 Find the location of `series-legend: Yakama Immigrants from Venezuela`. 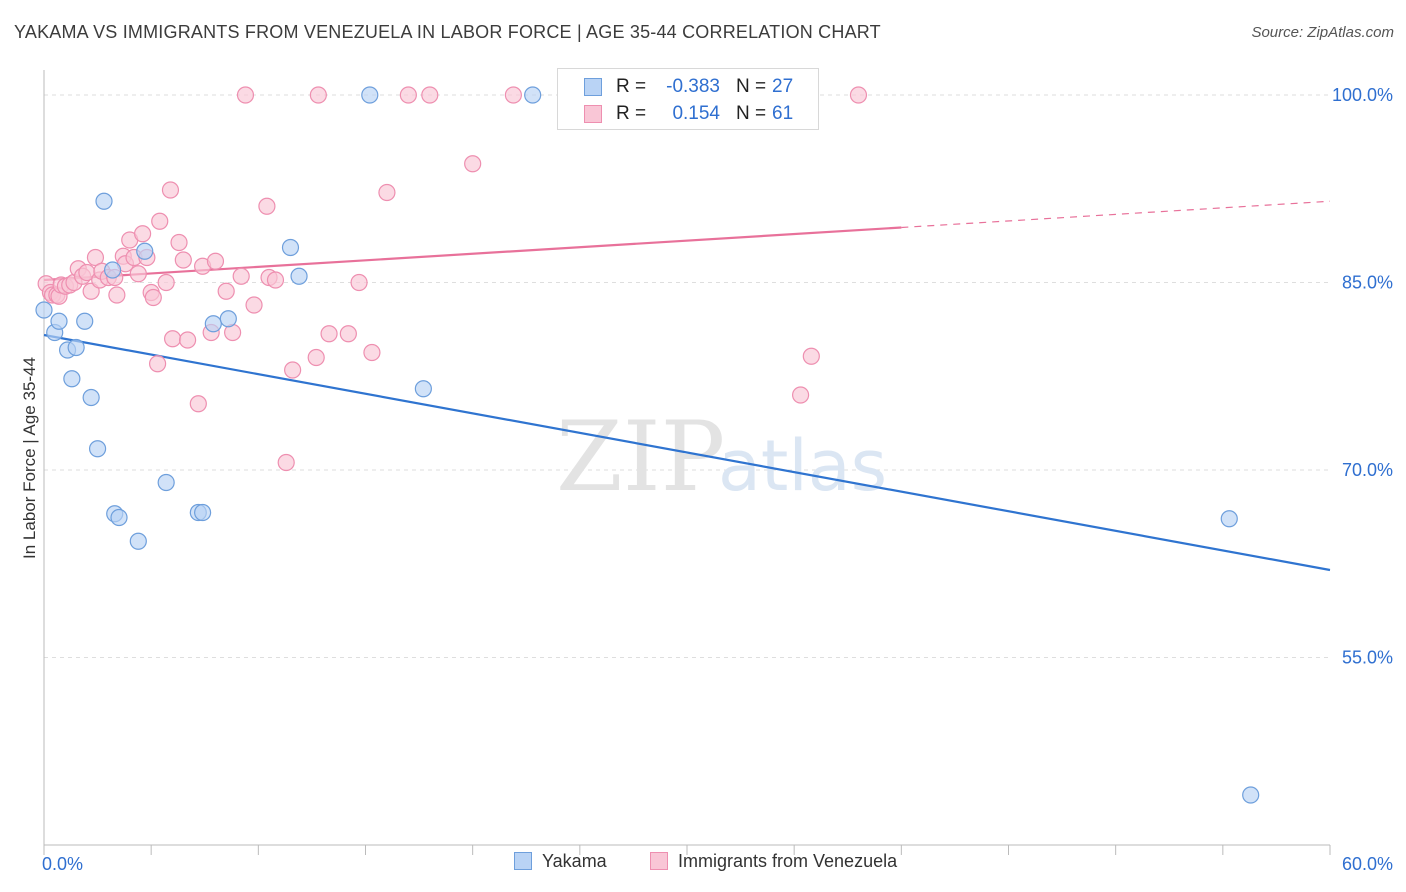

series-legend: Yakama Immigrants from Venezuela is located at coordinates (703, 864).